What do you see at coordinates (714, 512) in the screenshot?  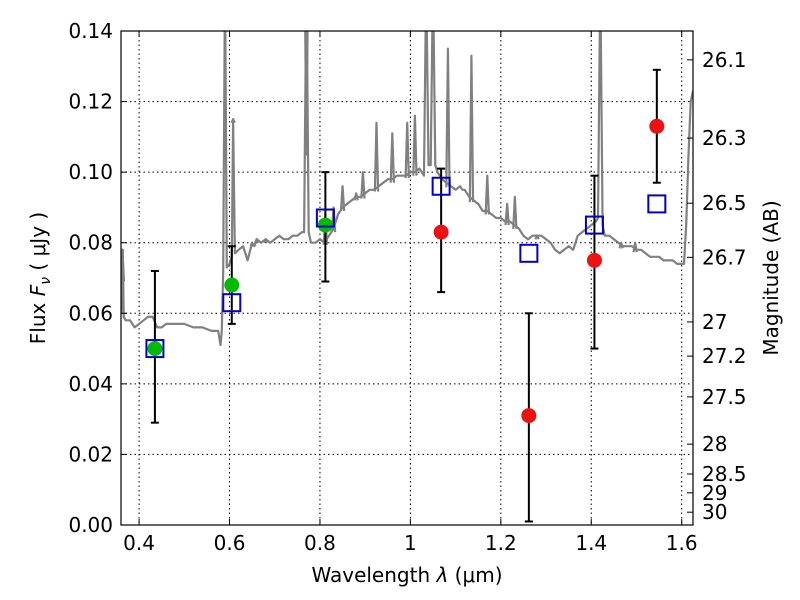 I see `right-tick-label: 30` at bounding box center [714, 512].